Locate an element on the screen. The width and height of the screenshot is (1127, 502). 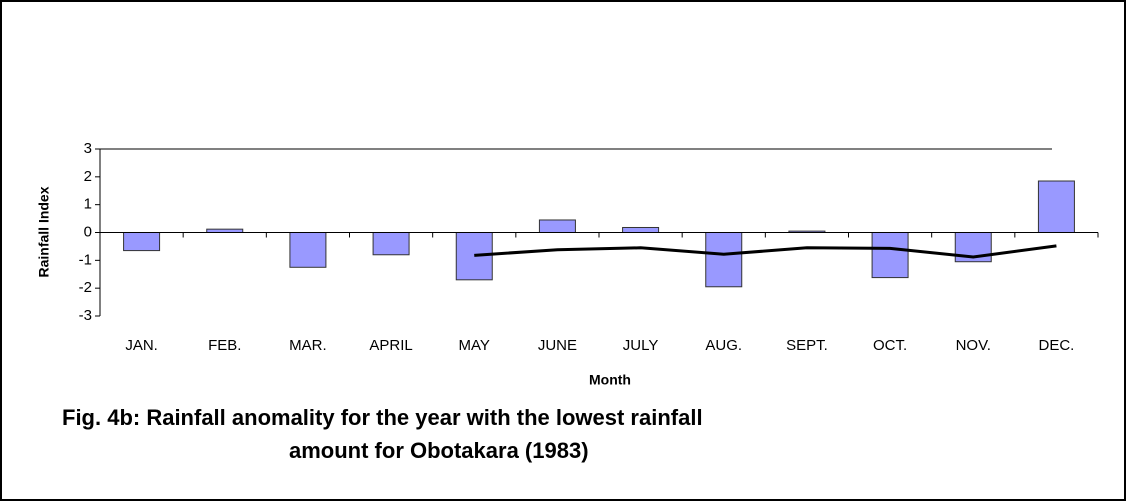
x-tick-label: SEPT. is located at coordinates (807, 345).